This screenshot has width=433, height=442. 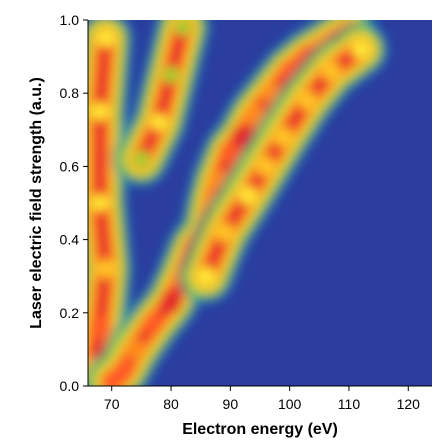 I want to click on y-tick-label: 0.4, so click(x=70, y=240).